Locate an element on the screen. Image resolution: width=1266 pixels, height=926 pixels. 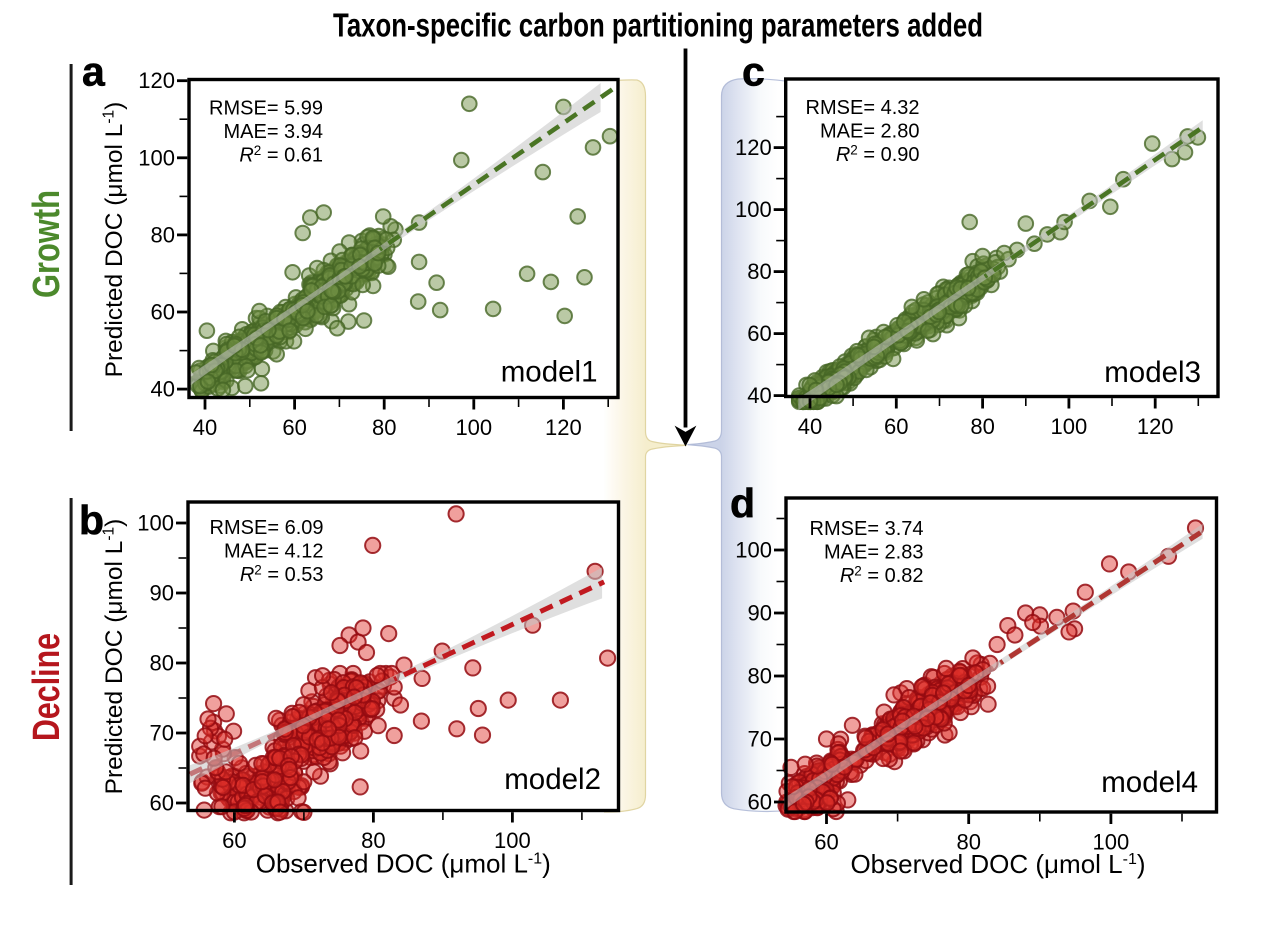
svg-text: RMSE= 6.09 is located at coordinates (267, 528).